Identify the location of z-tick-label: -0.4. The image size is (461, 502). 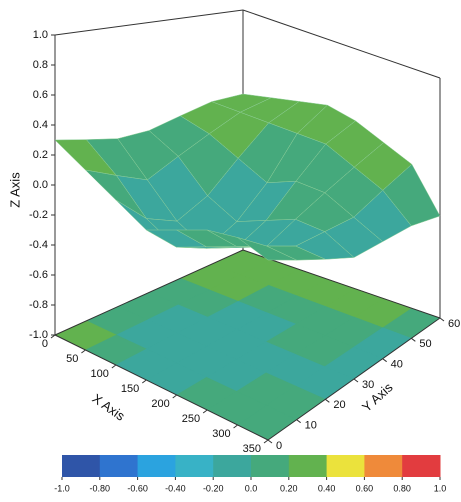
(38, 245).